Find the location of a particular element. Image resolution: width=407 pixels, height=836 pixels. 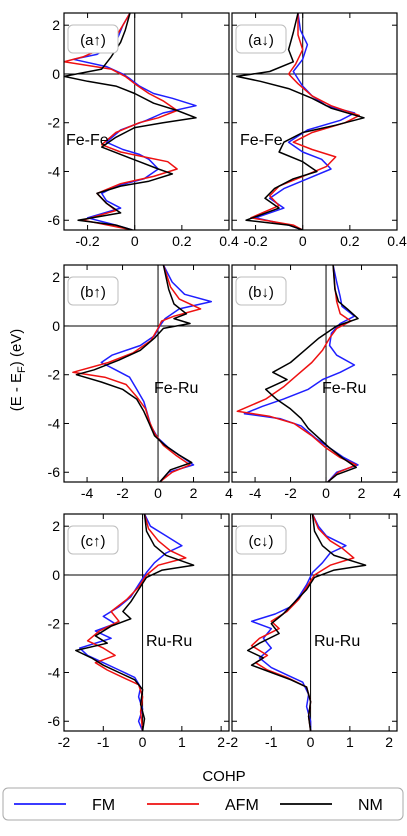

panel-6: -2 -1 0 1 2 (c↓) Ru-Ru is located at coordinates (312, 631).